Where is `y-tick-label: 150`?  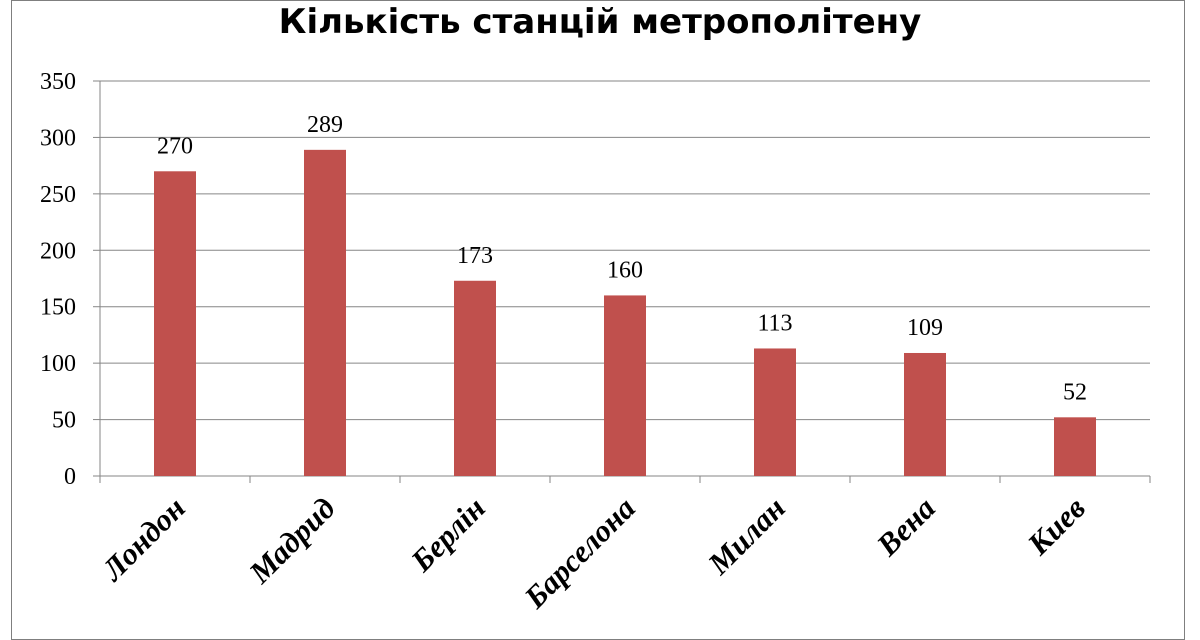 y-tick-label: 150 is located at coordinates (58, 308).